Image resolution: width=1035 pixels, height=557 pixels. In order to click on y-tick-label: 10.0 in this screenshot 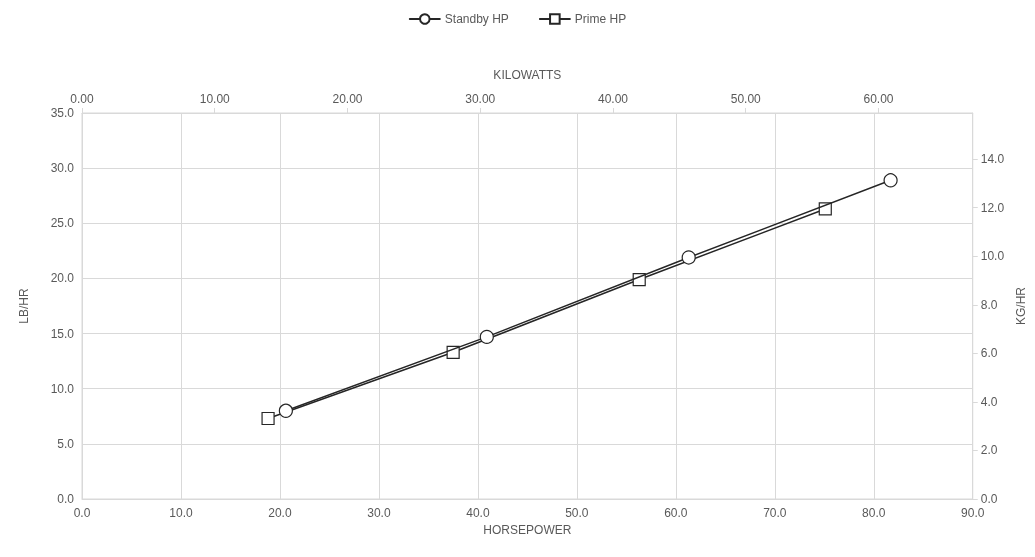, I will do `click(62, 388)`.